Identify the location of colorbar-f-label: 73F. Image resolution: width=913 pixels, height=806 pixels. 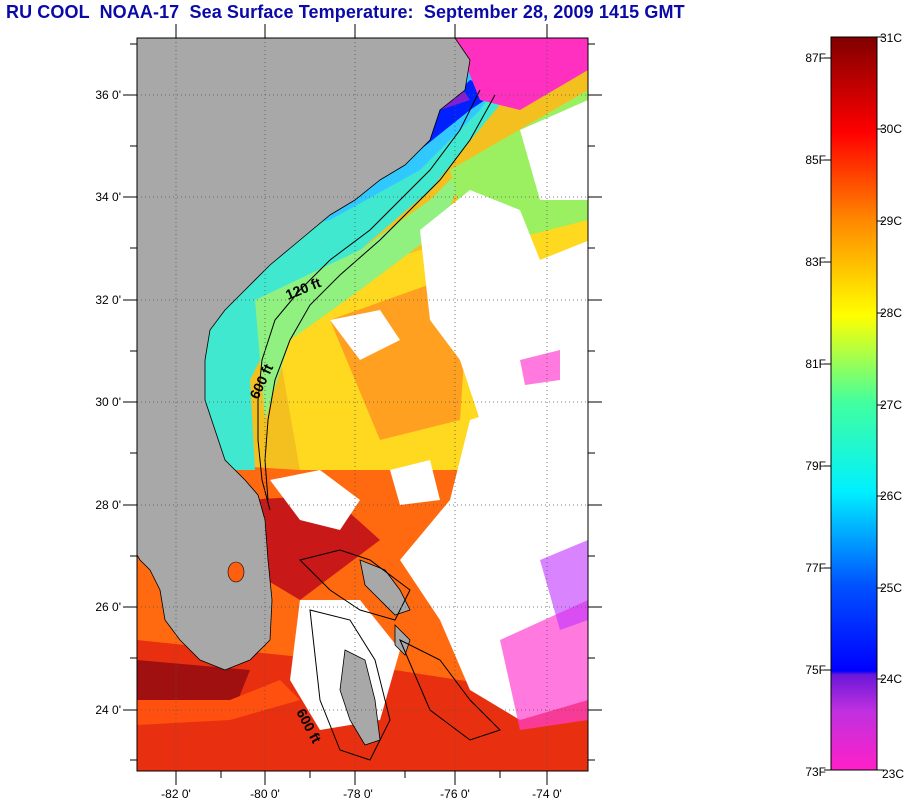
(815, 772).